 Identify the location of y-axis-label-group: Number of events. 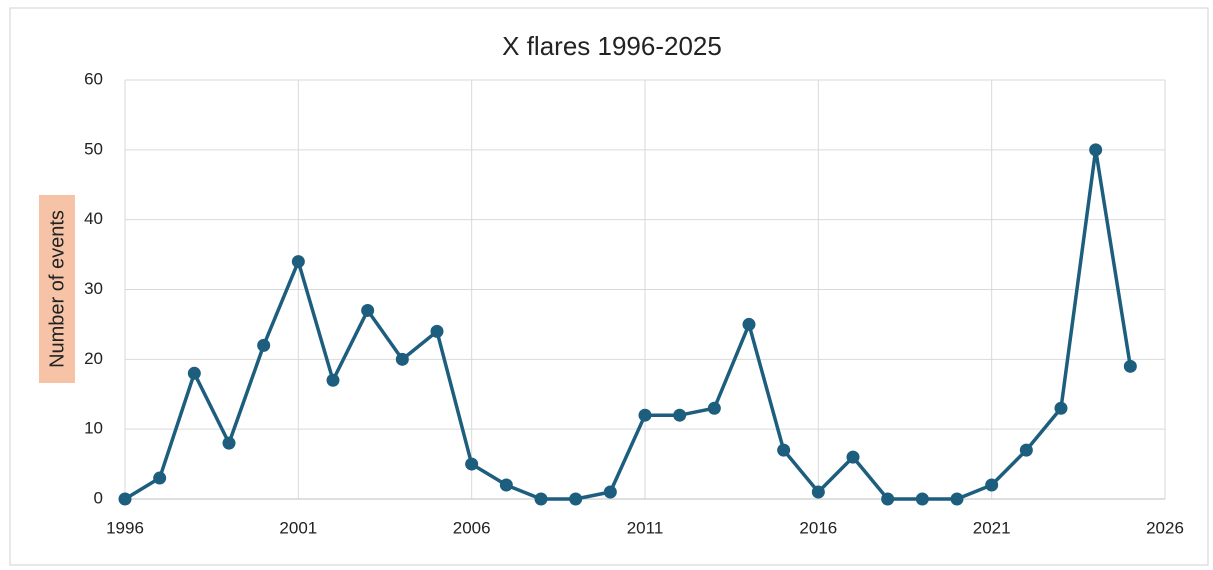
(57, 289).